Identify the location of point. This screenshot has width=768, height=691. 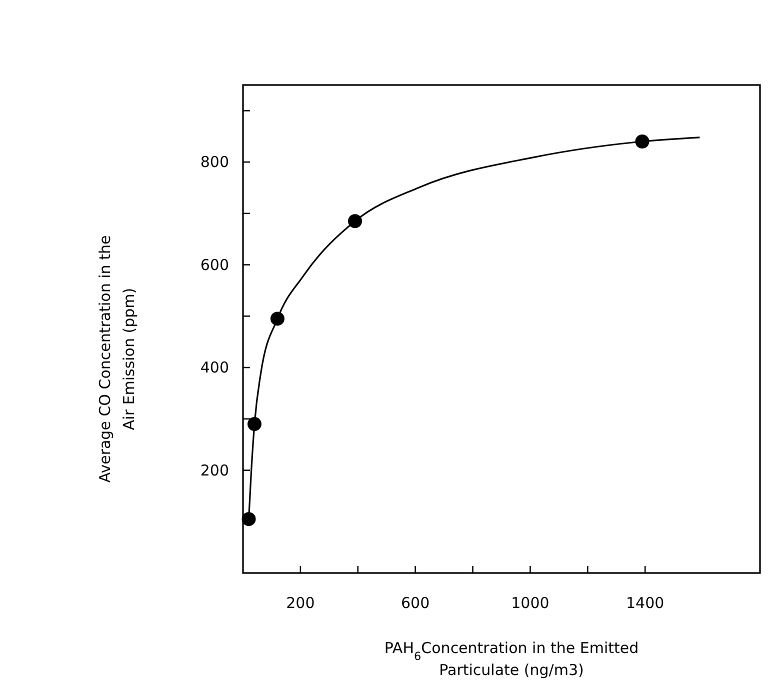
(249, 519).